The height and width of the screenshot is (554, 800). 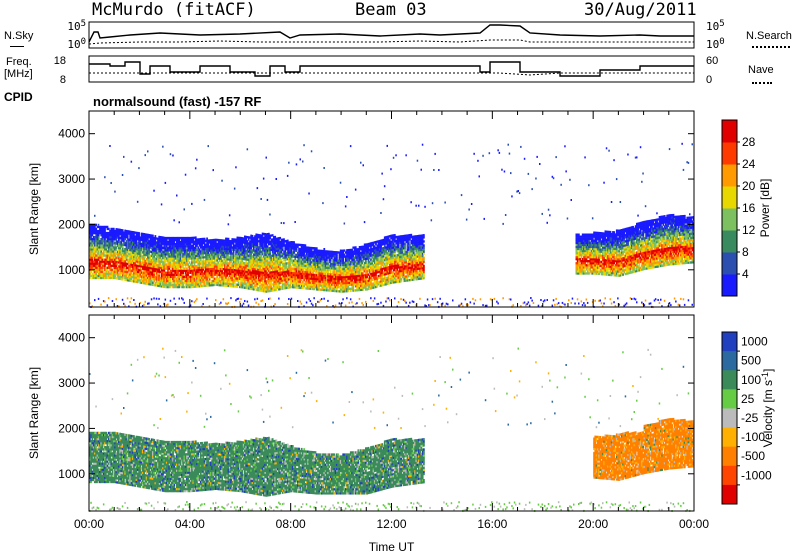 What do you see at coordinates (709, 80) in the screenshot?
I see `nave-tick-low: 0` at bounding box center [709, 80].